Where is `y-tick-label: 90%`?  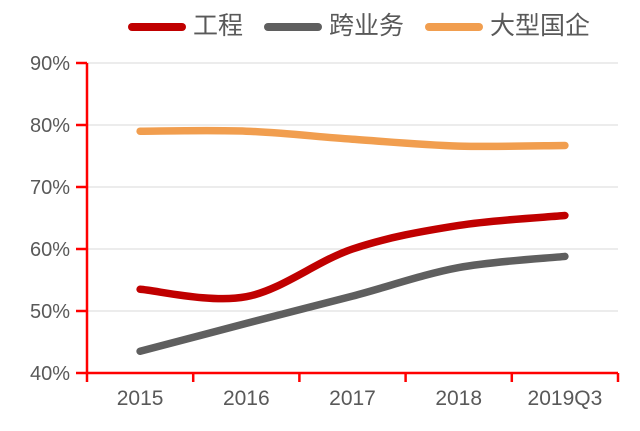
y-tick-label: 90% is located at coordinates (50, 64).